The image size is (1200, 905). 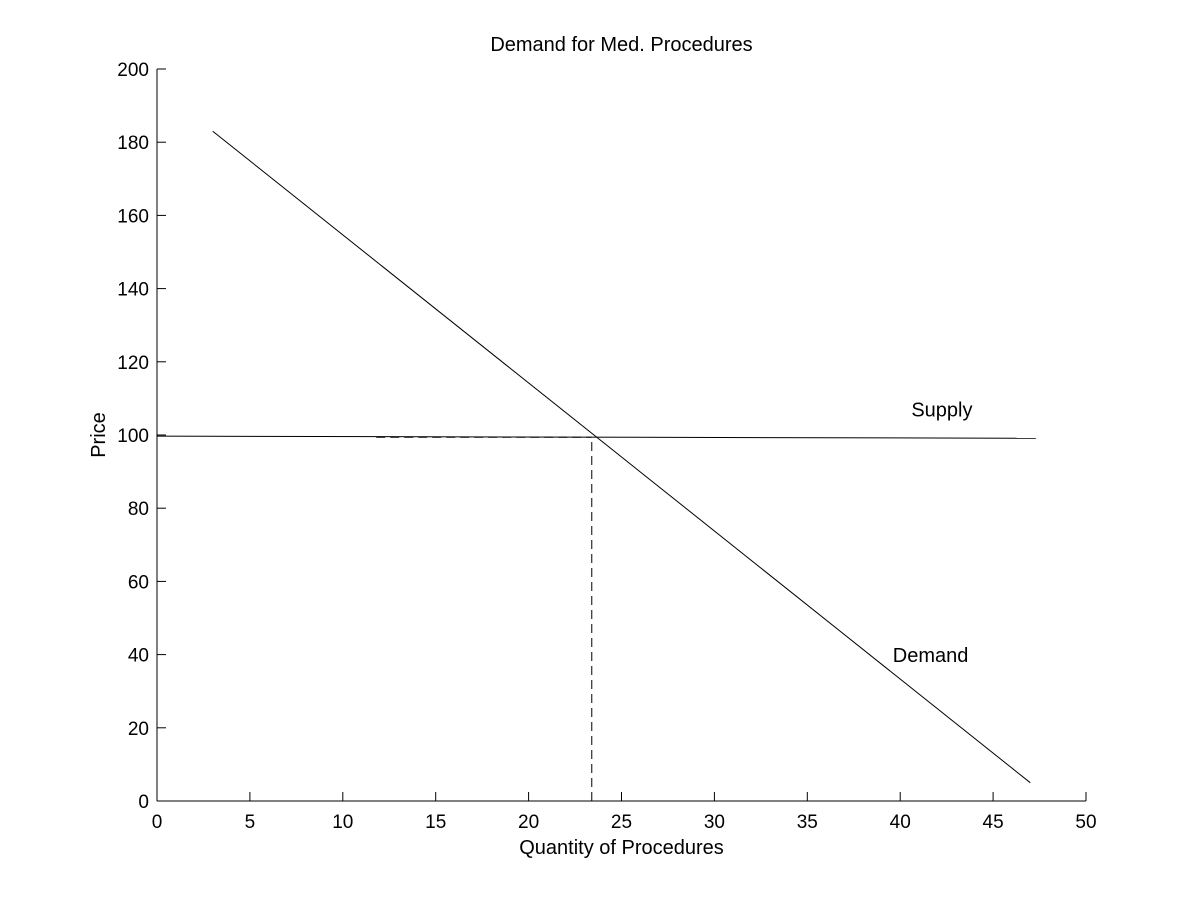 I want to click on reference-lines, so click(x=484, y=618).